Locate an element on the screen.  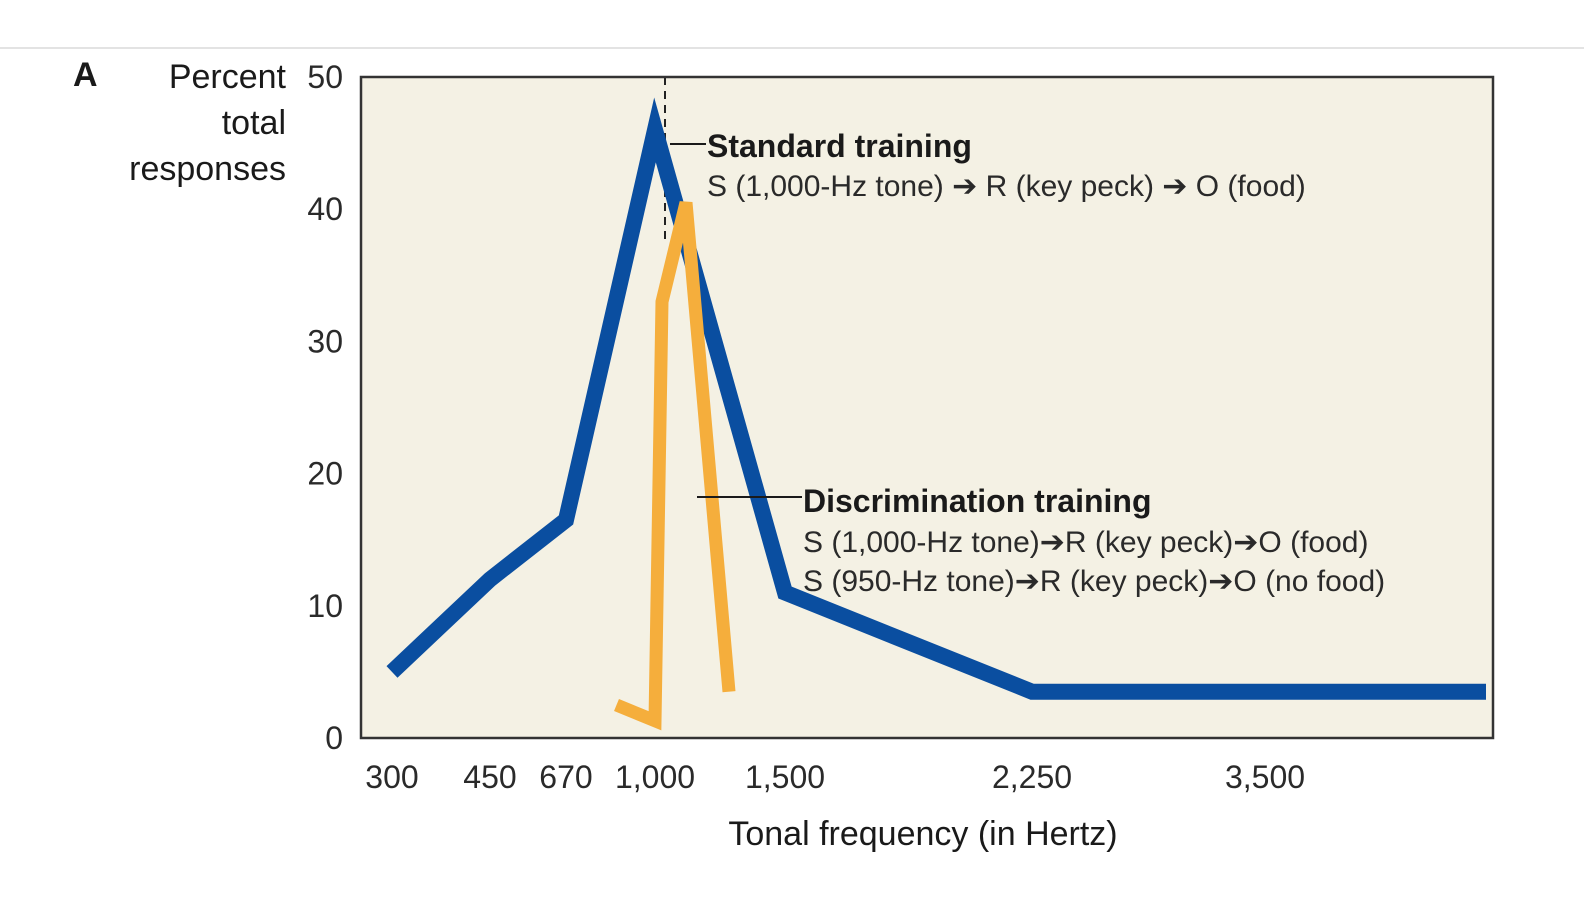
y-tick-label: 0 is located at coordinates (334, 738).